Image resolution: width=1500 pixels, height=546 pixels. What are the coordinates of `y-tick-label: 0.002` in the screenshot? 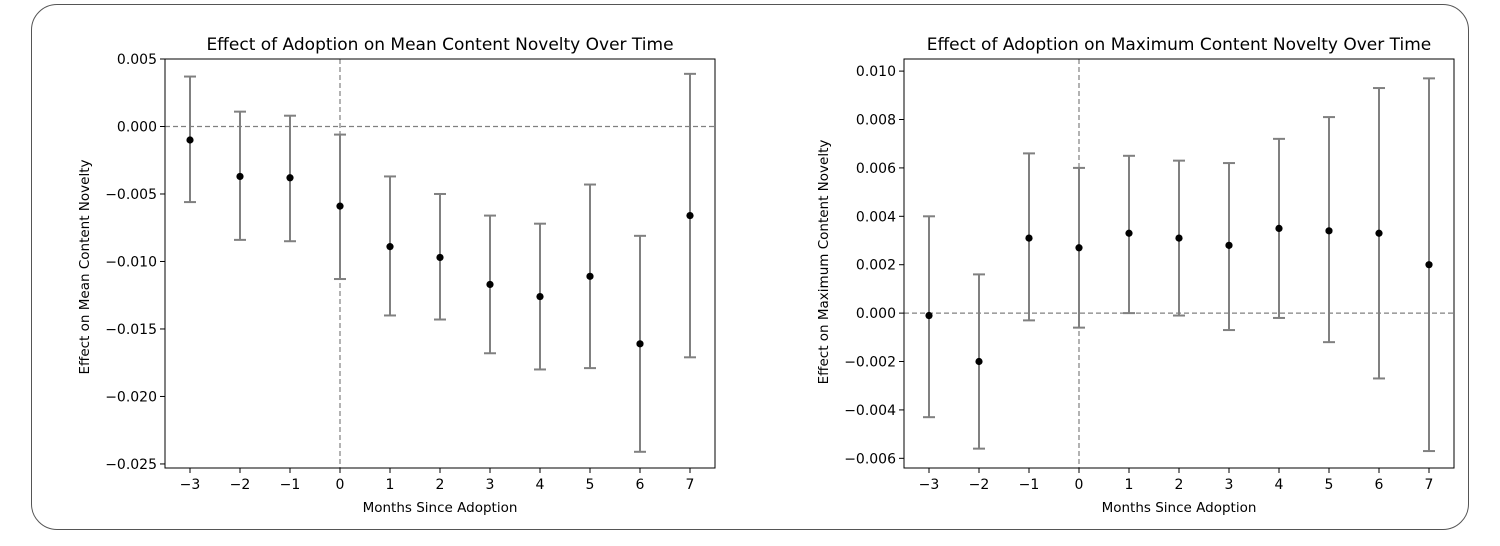 It's located at (876, 266).